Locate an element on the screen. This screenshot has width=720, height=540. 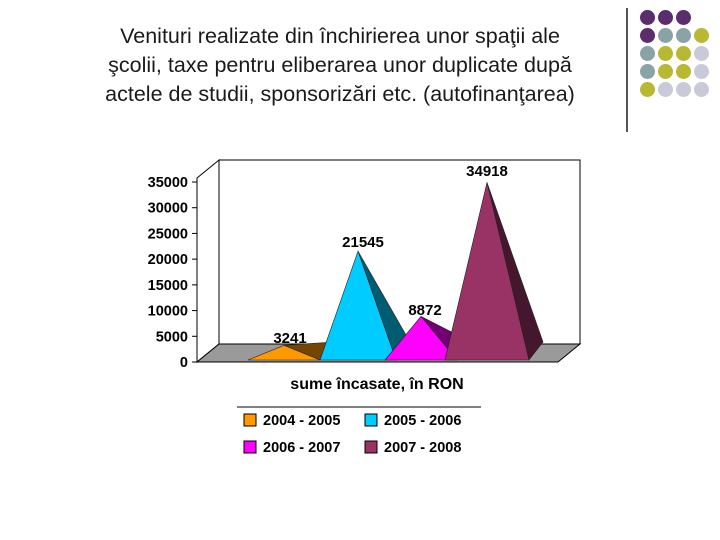
data-label: 21545 is located at coordinates (363, 242).